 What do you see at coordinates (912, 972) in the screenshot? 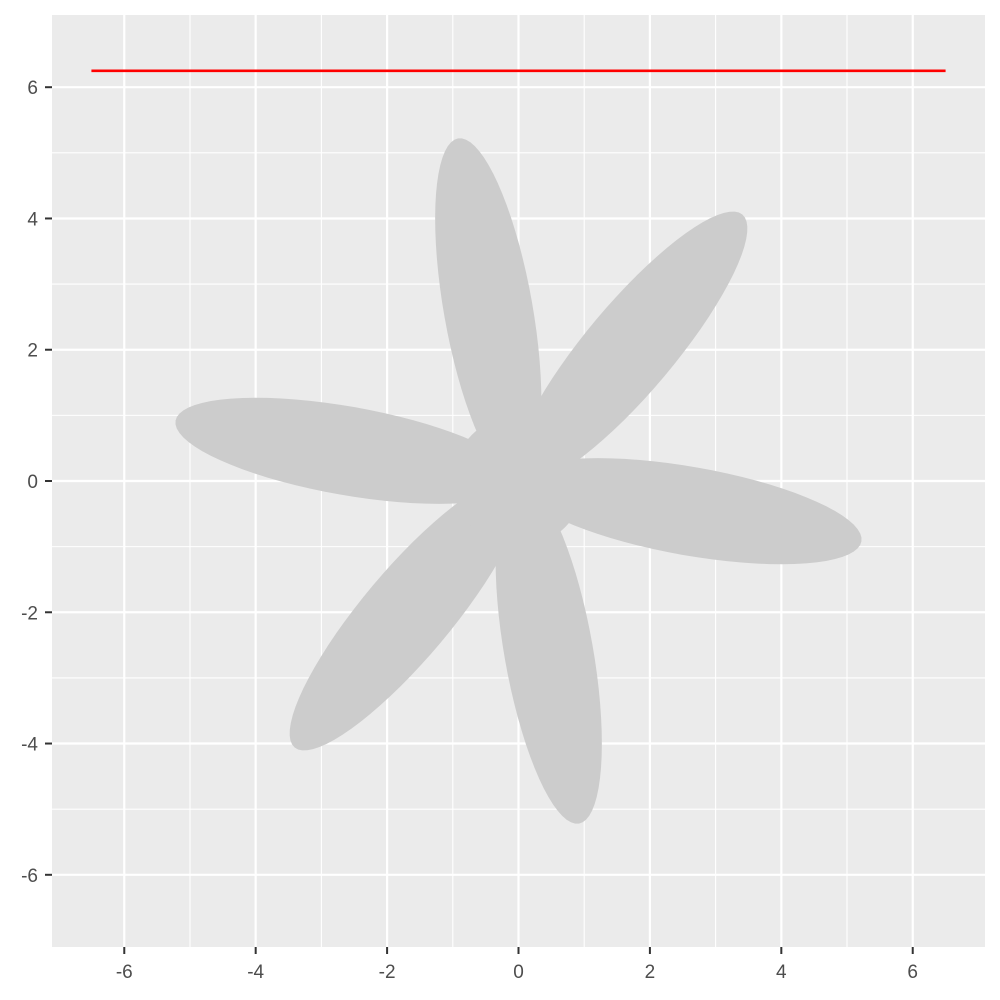
I see `x-tick-label: 6` at bounding box center [912, 972].